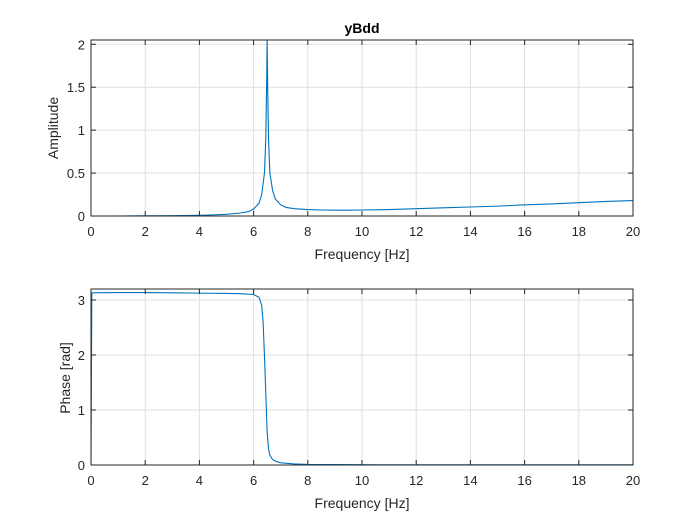 This screenshot has height=525, width=700. I want to click on amplitude-x-tick-label: 8, so click(307, 231).